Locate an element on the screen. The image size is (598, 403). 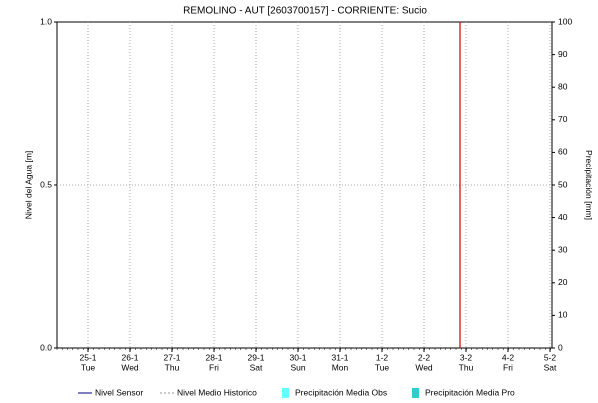
legend-label: Precipitación Media Pro is located at coordinates (470, 392).